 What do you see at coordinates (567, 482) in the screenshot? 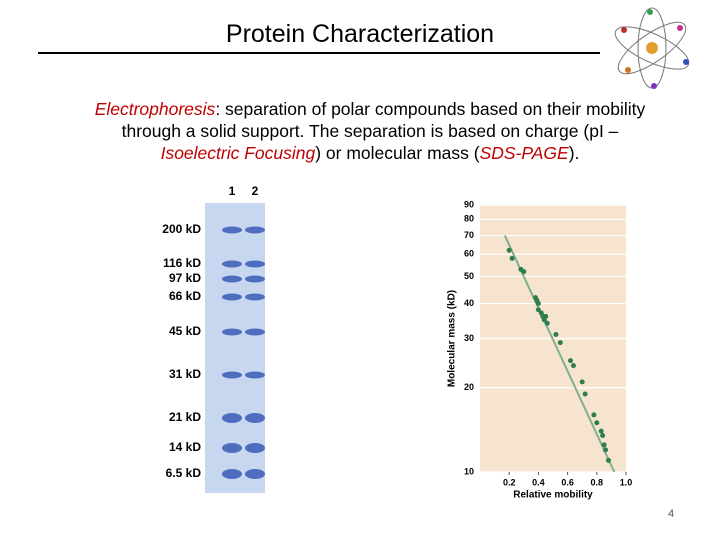
I see `x-tick-label: 0.6` at bounding box center [567, 482].